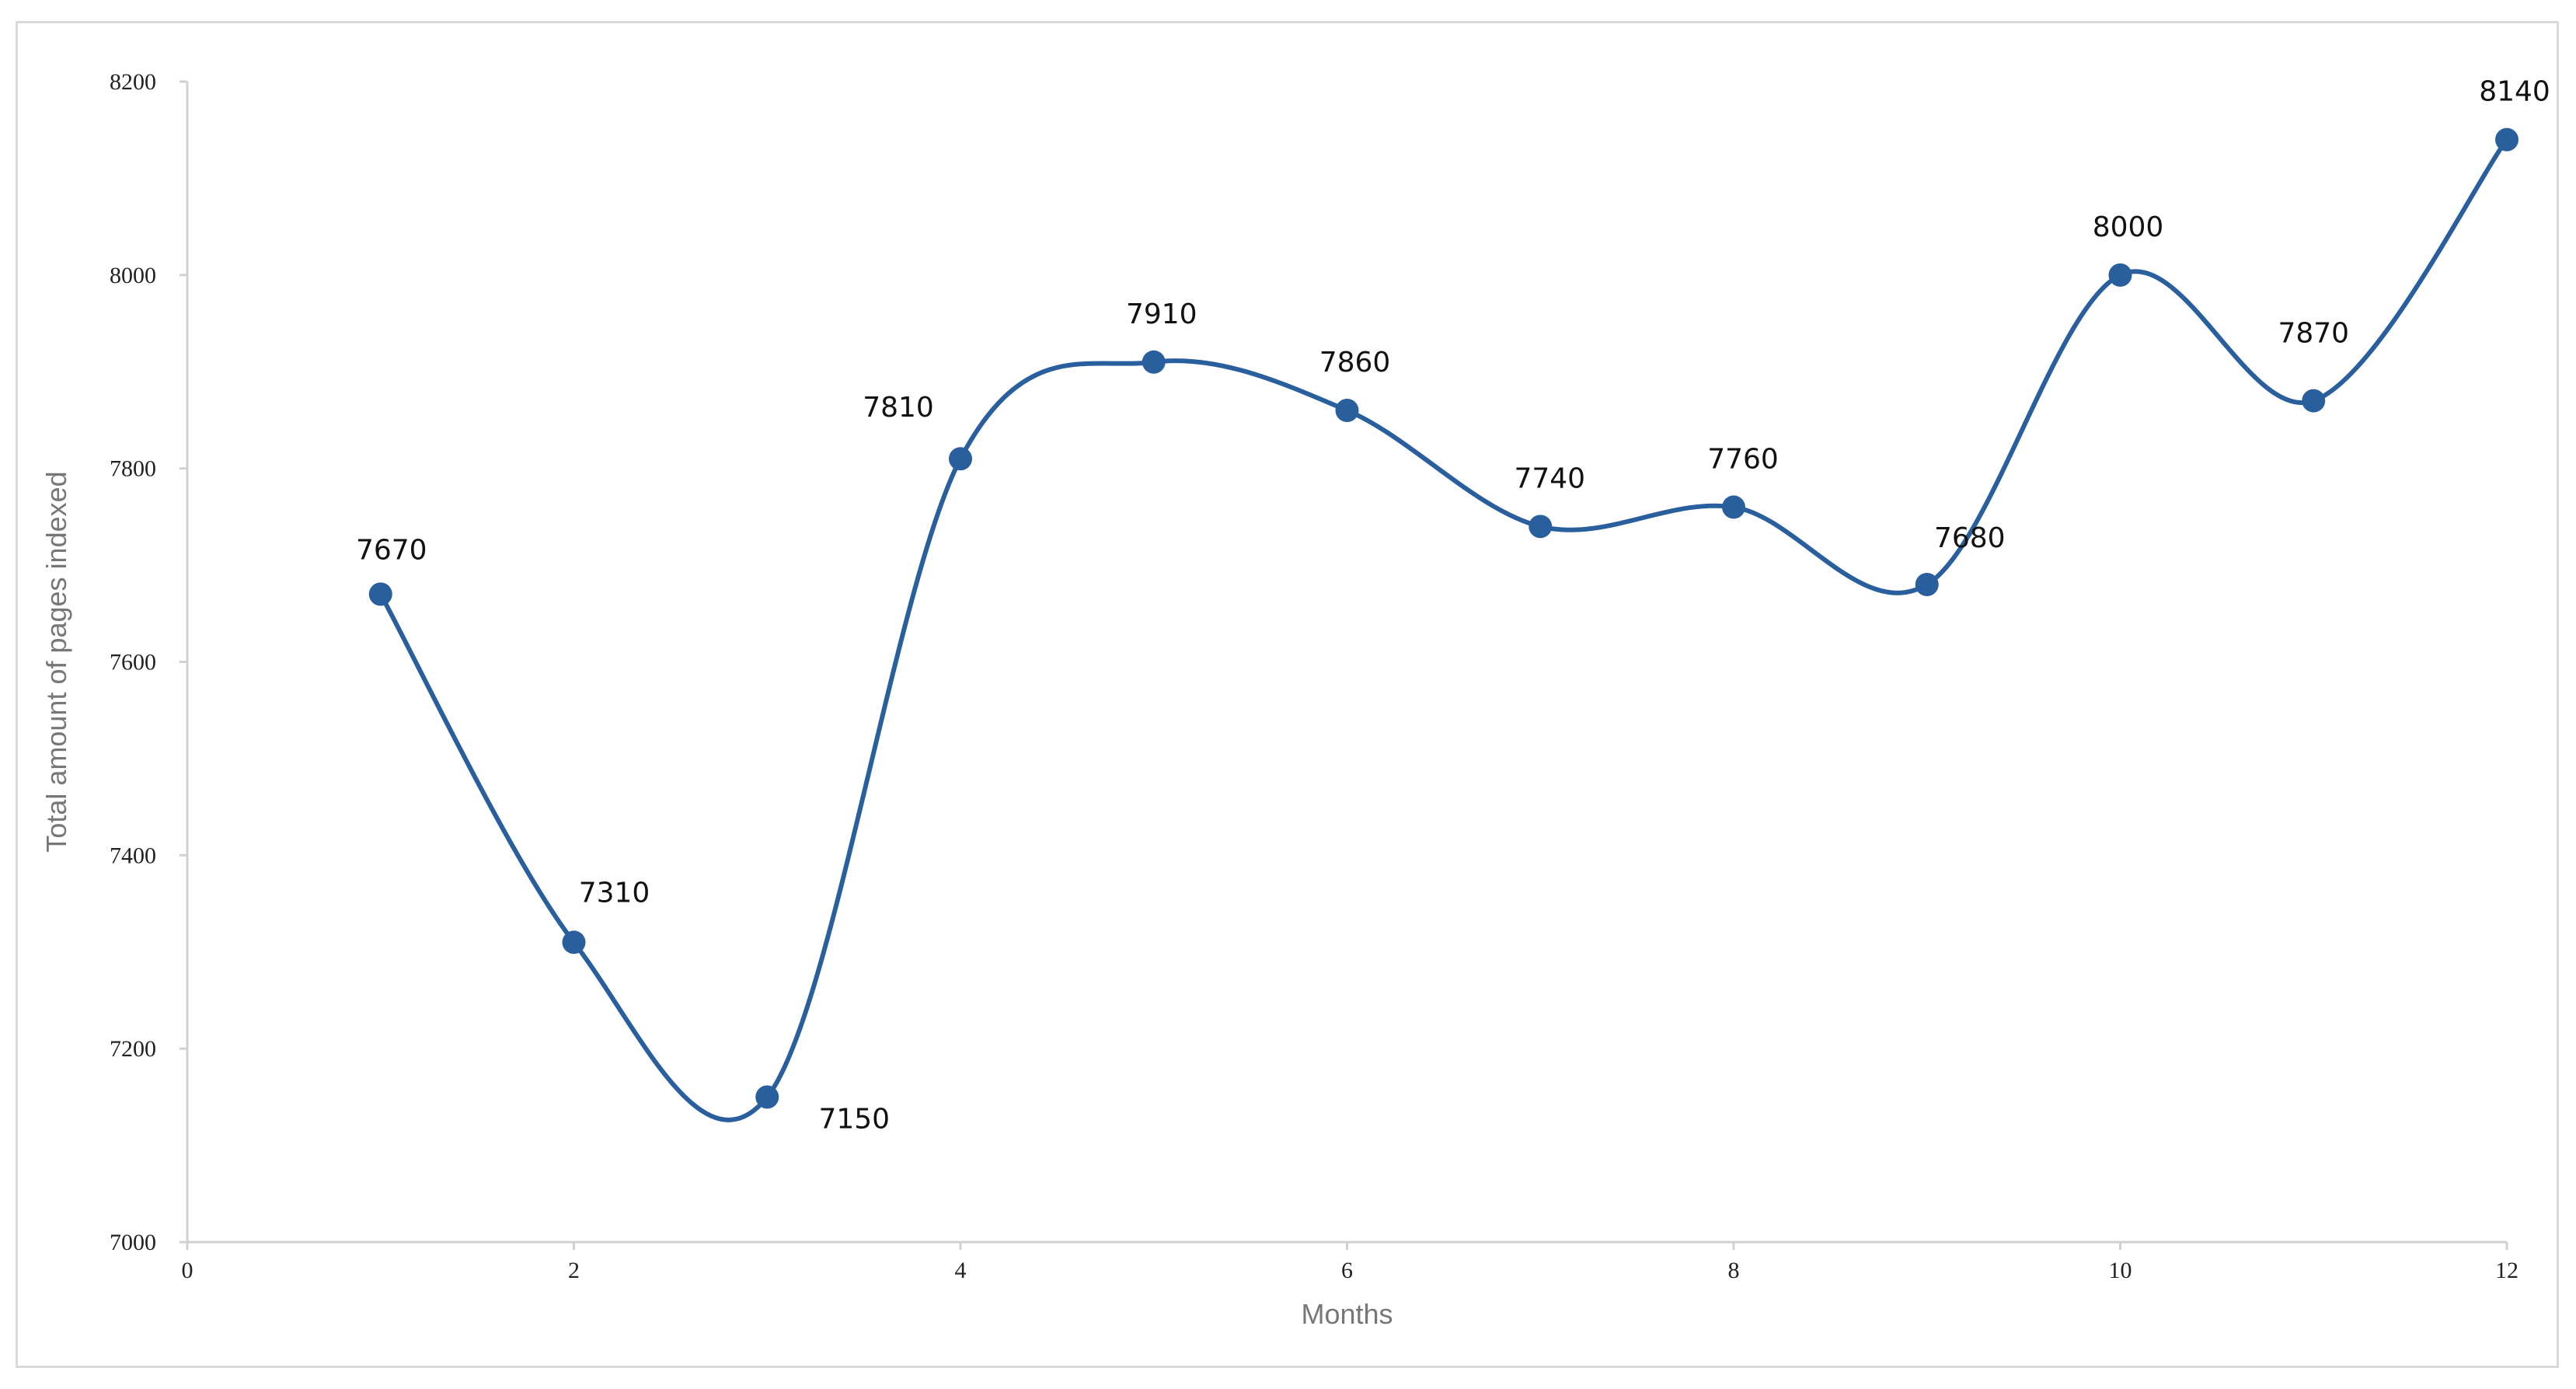 Image resolution: width=2576 pixels, height=1389 pixels. I want to click on y-axis-ticks: 7000 7200 7400 7600 7800 8000 8200, so click(148, 662).